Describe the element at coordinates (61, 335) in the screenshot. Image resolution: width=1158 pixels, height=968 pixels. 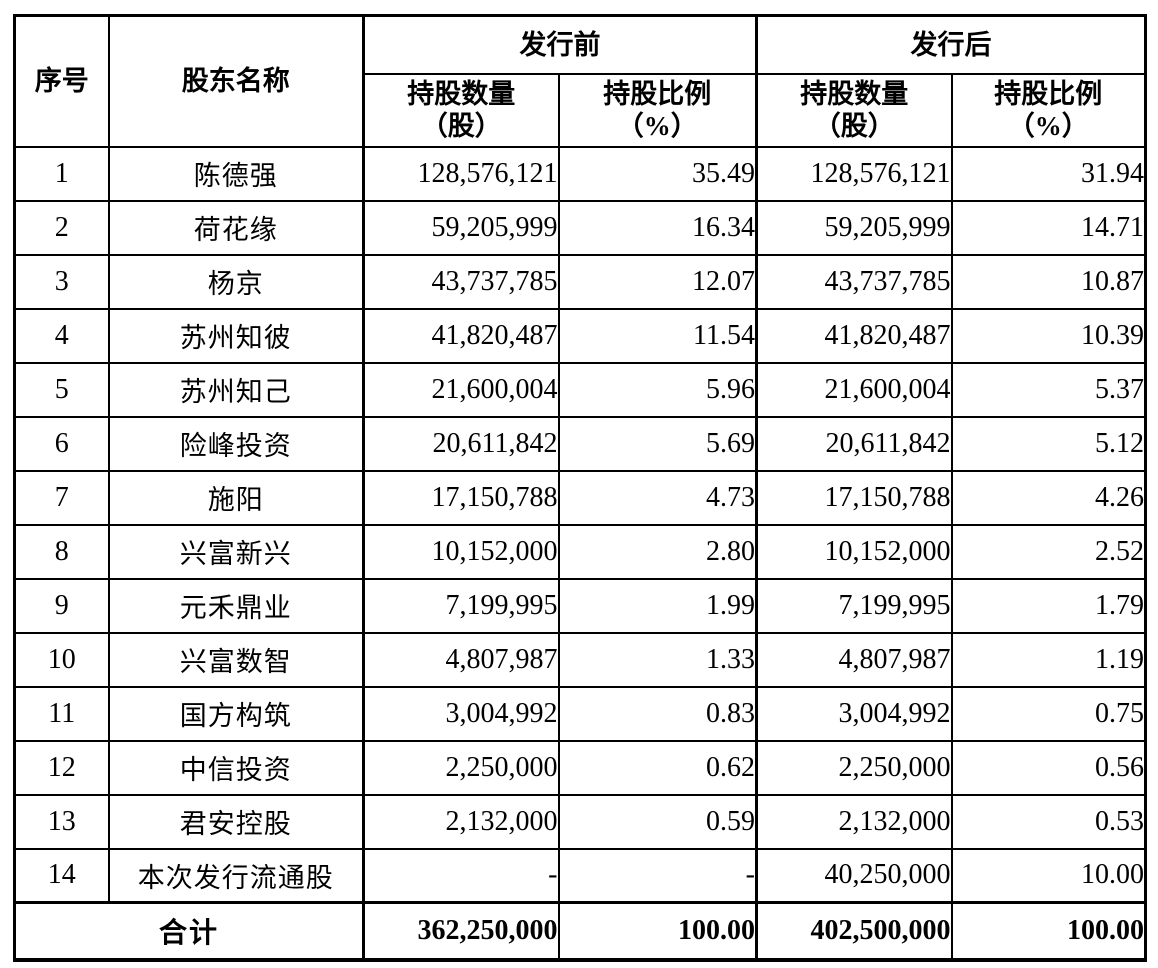
I see `cell-row-number: 4` at that location.